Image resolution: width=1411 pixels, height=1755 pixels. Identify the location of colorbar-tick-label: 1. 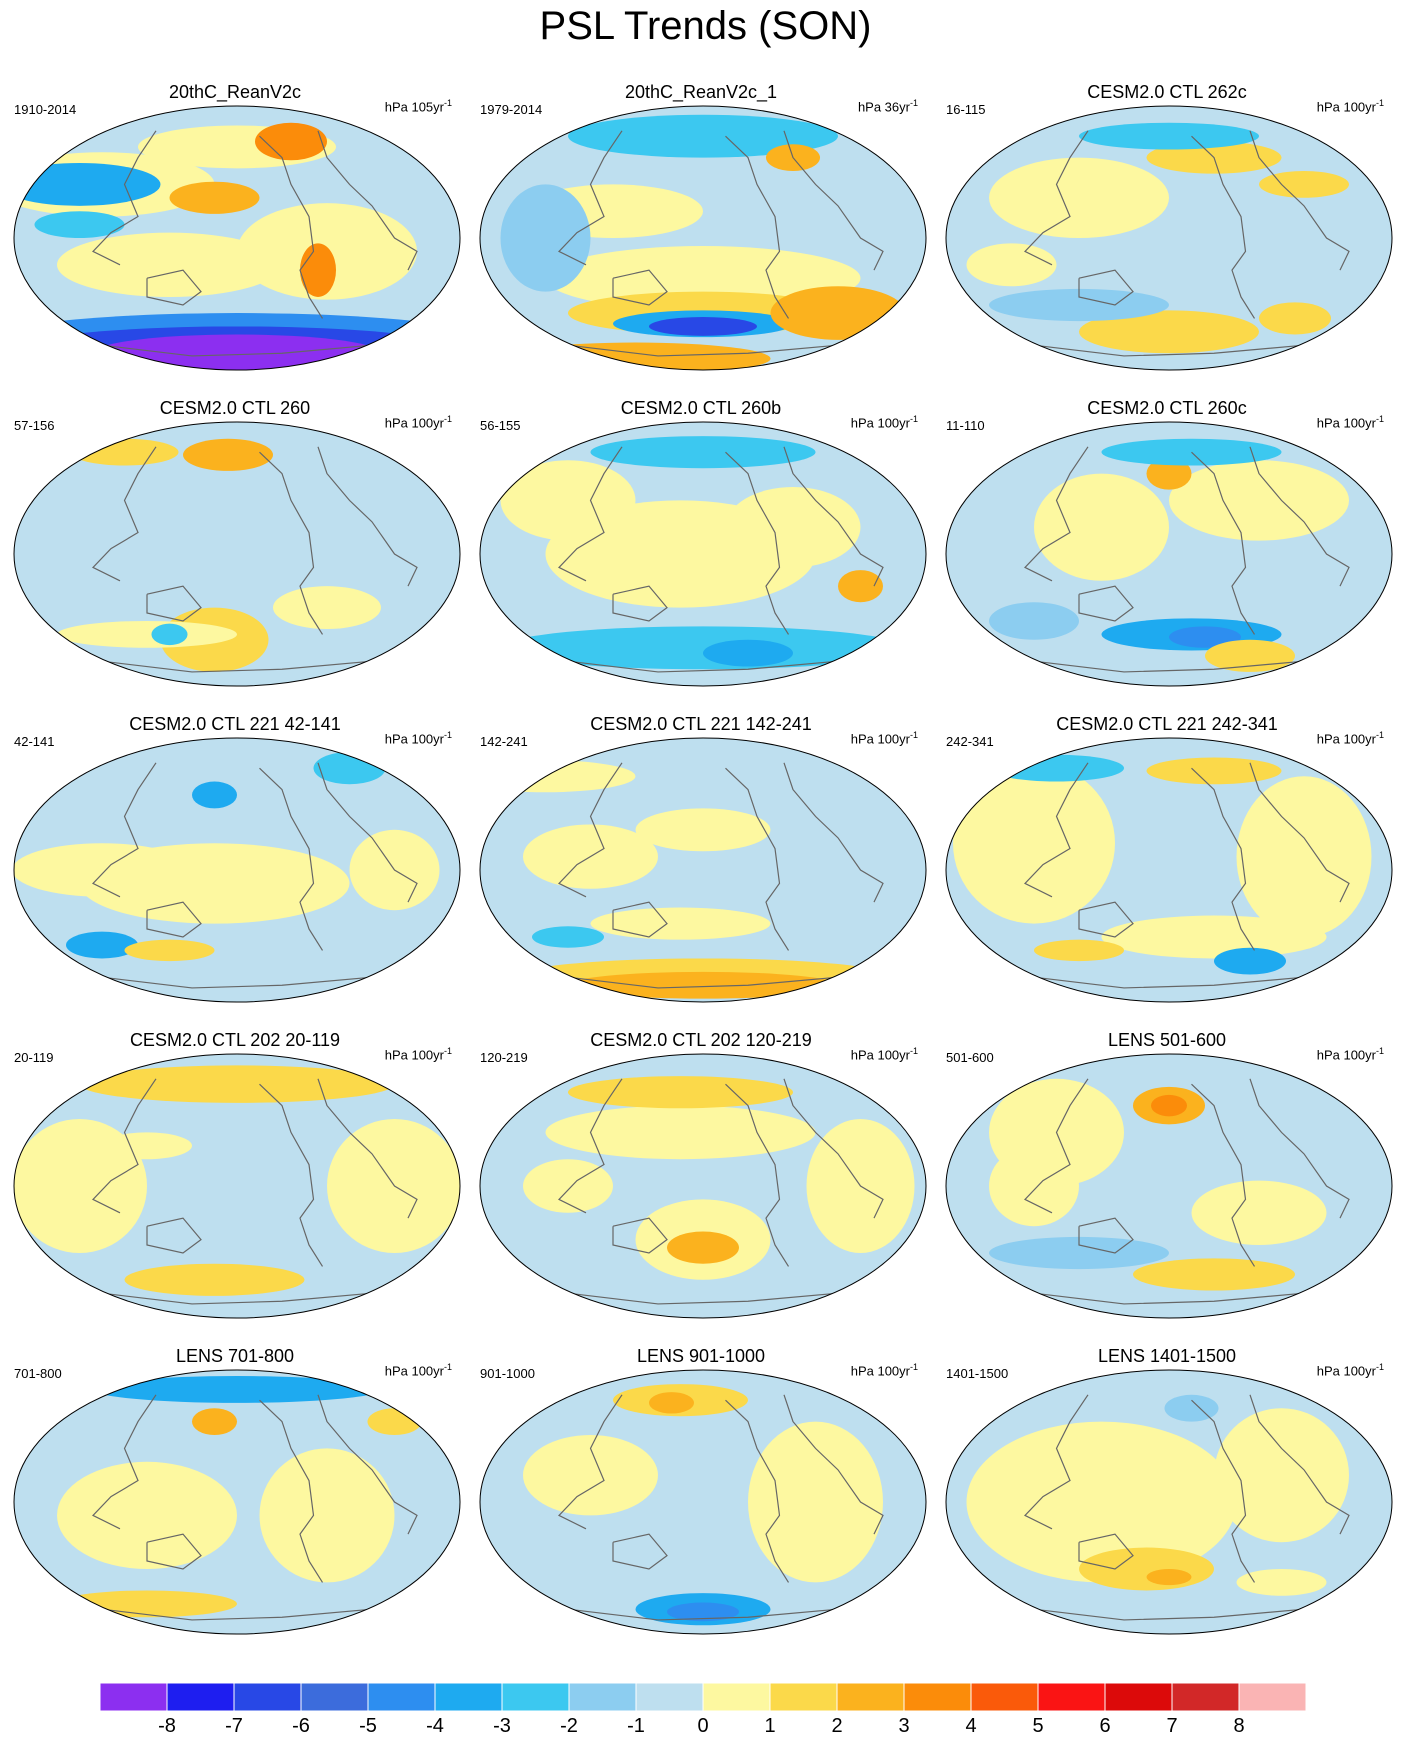
(770, 1726).